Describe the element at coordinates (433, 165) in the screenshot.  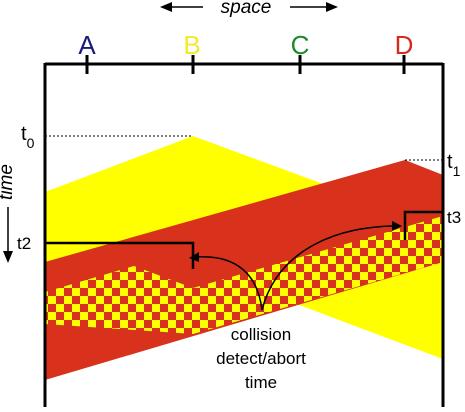
I see `t1-marker: t1` at that location.